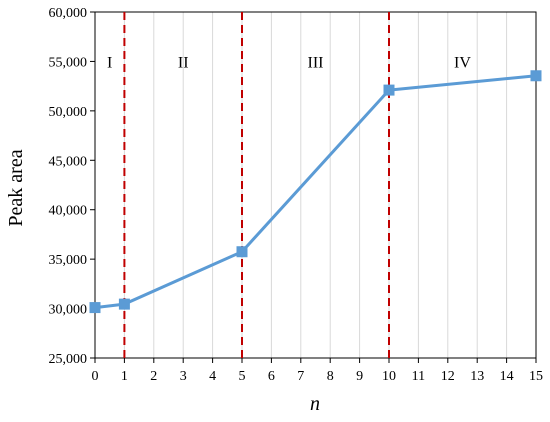  Describe the element at coordinates (330, 376) in the screenshot. I see `x-tick-label-8: 8` at that location.